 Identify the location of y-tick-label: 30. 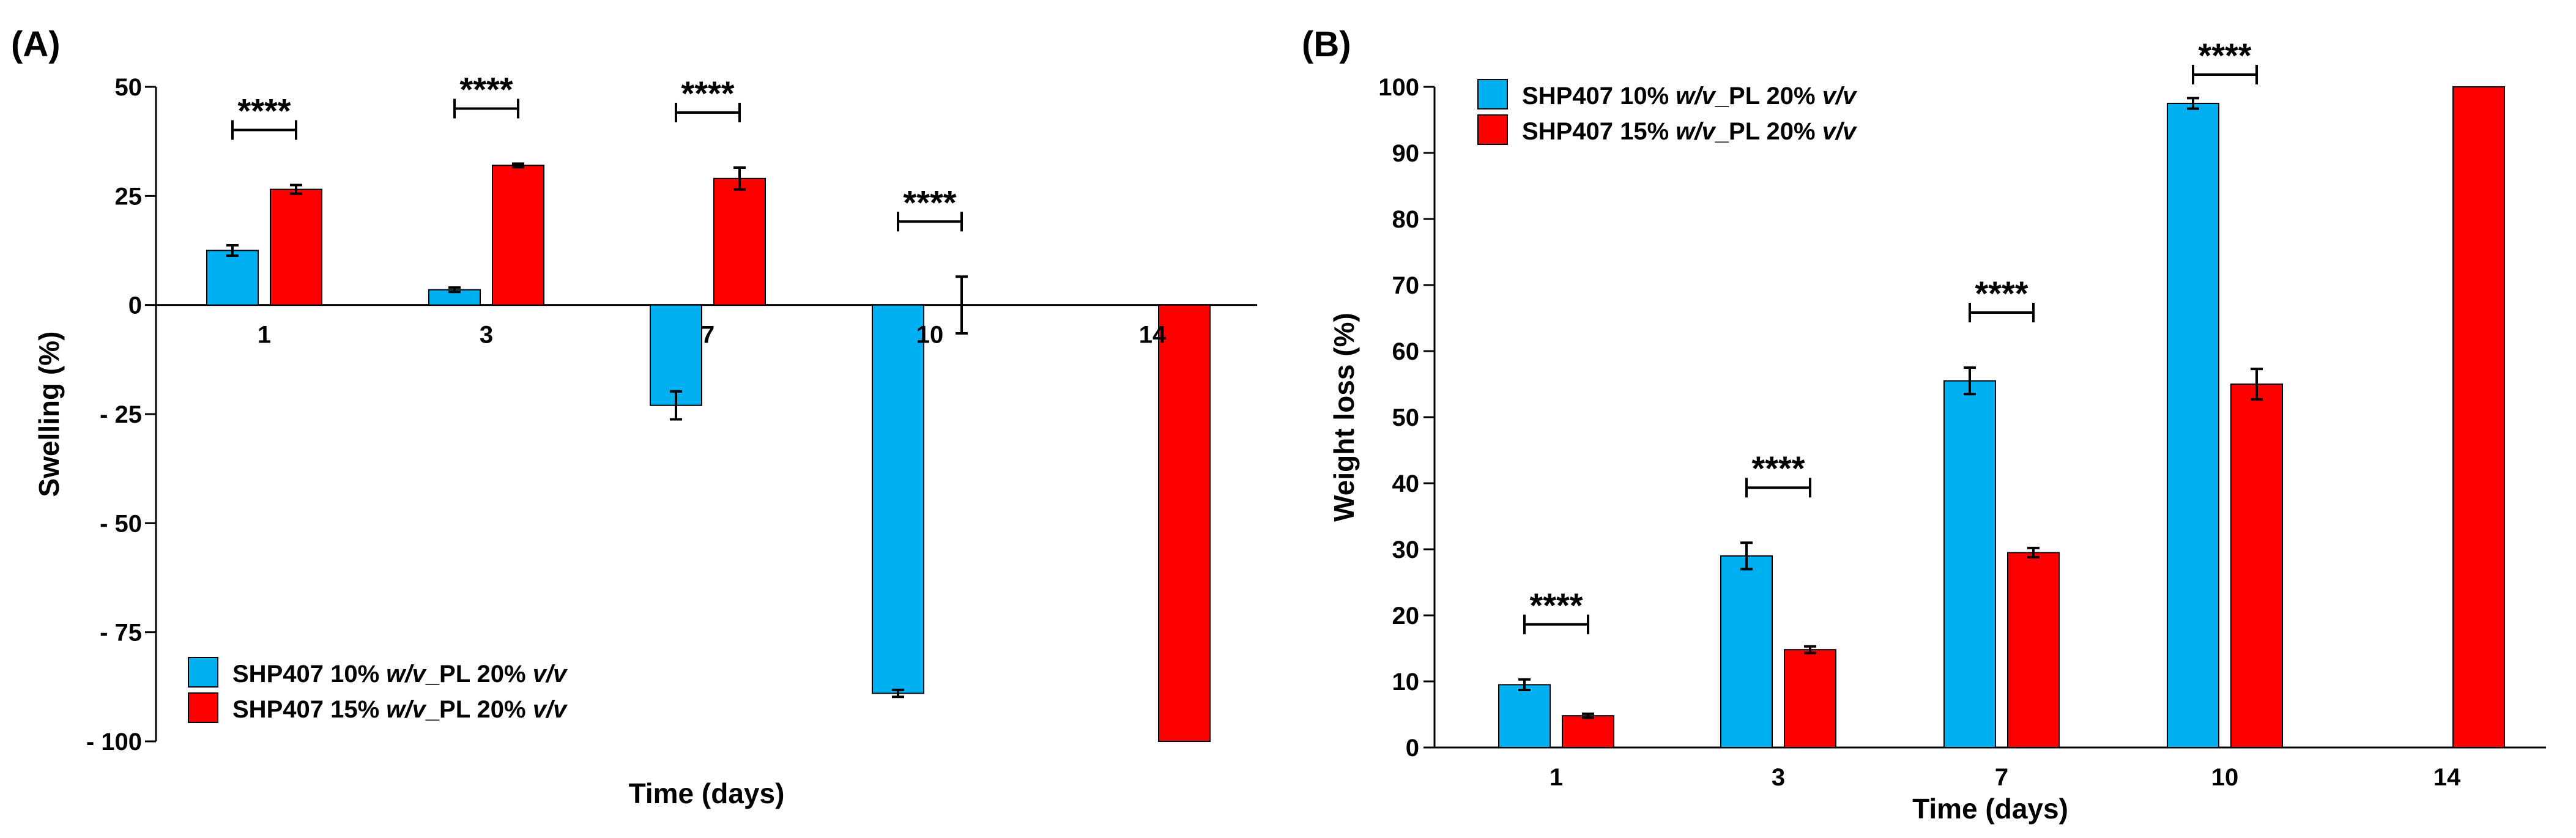
(1406, 549).